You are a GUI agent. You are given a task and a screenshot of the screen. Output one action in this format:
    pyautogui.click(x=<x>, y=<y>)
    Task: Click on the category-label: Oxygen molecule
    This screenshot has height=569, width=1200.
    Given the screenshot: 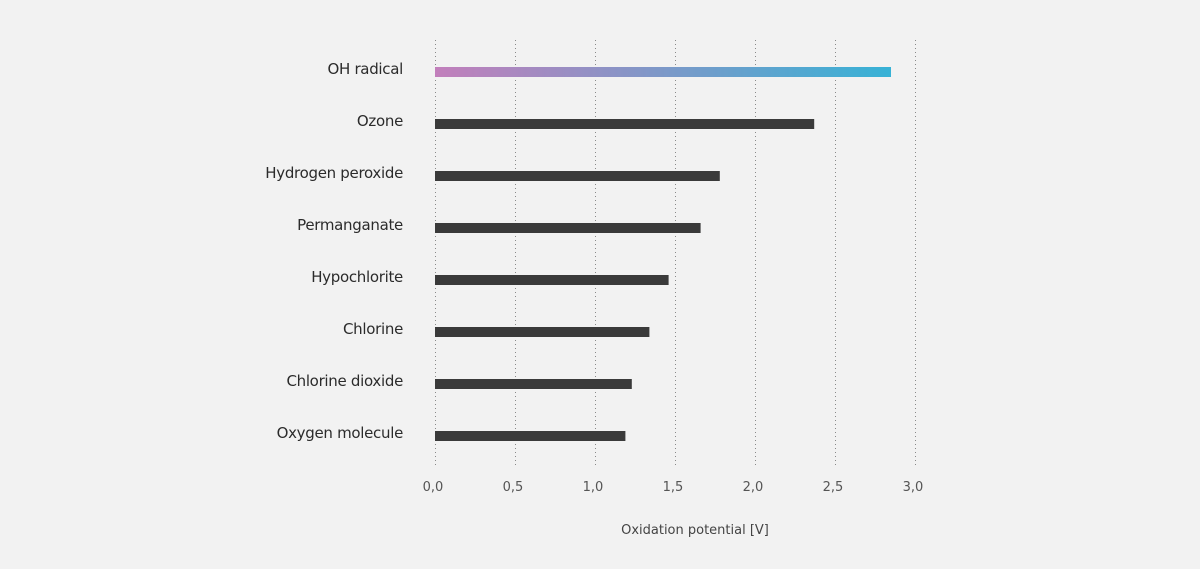 What is the action you would take?
    pyautogui.click(x=340, y=433)
    